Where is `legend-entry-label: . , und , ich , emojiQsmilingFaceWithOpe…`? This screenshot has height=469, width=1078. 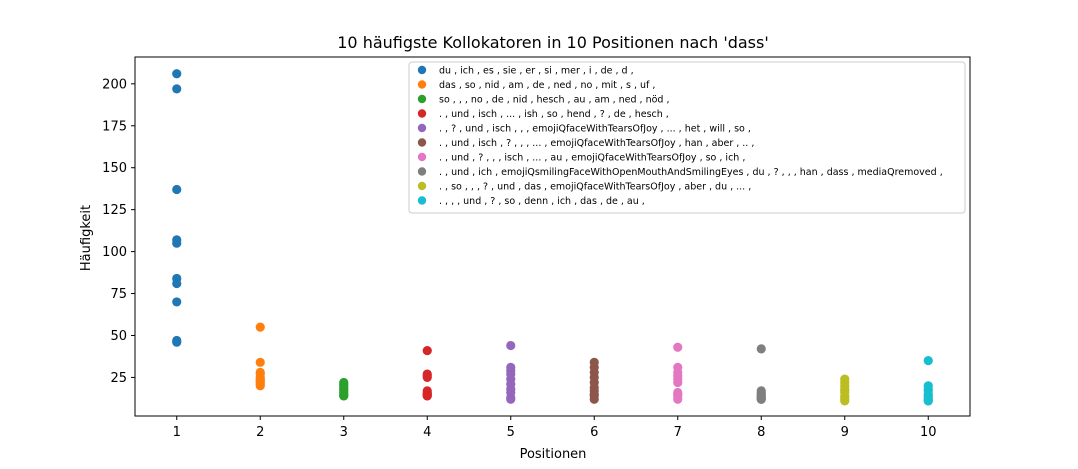 legend-entry-label: . , und , ich , emojiQsmilingFaceWithOpe… is located at coordinates (691, 172).